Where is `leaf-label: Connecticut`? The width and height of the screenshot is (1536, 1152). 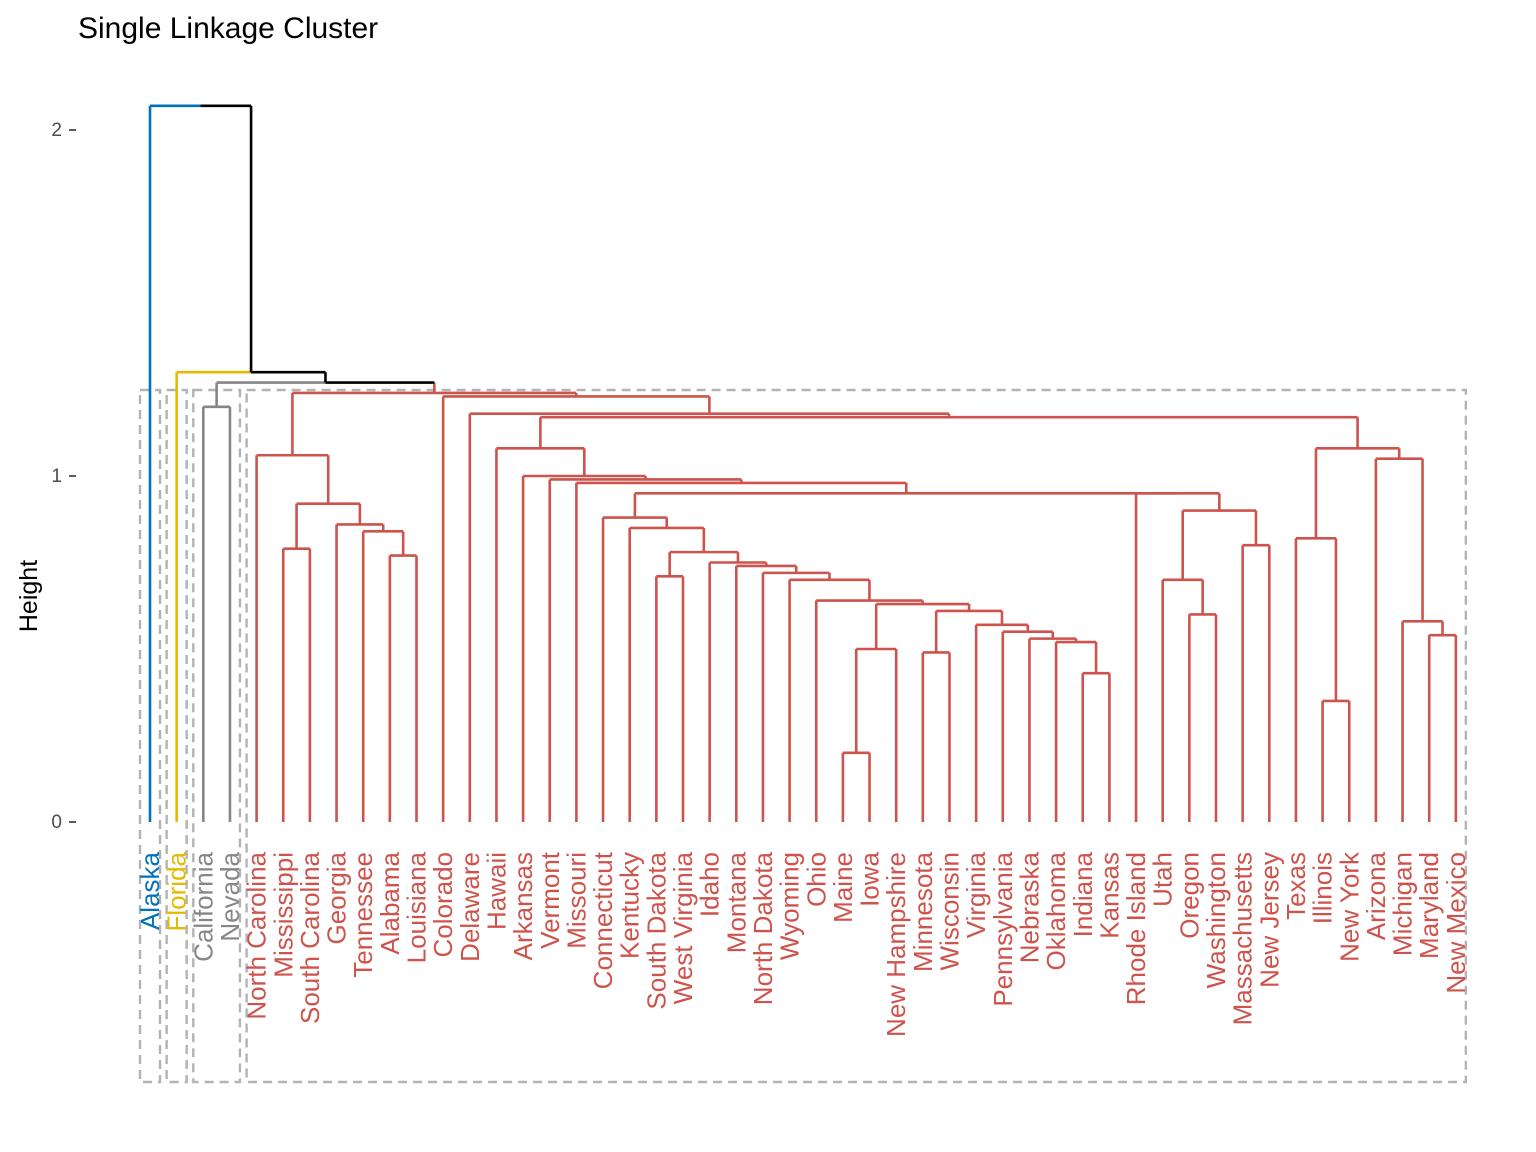 leaf-label: Connecticut is located at coordinates (603, 920).